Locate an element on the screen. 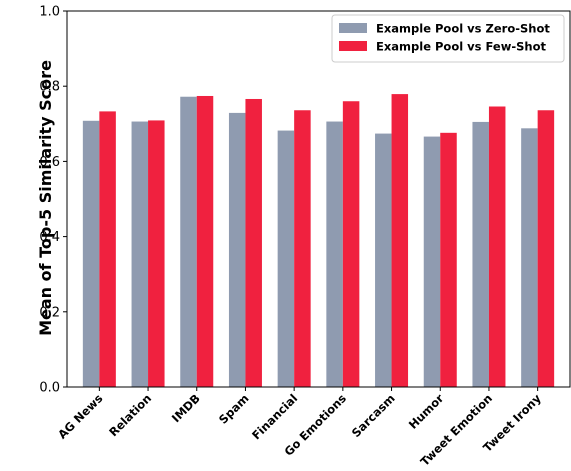 This screenshot has width=571, height=471. bar-1-sarcasm is located at coordinates (383, 260).